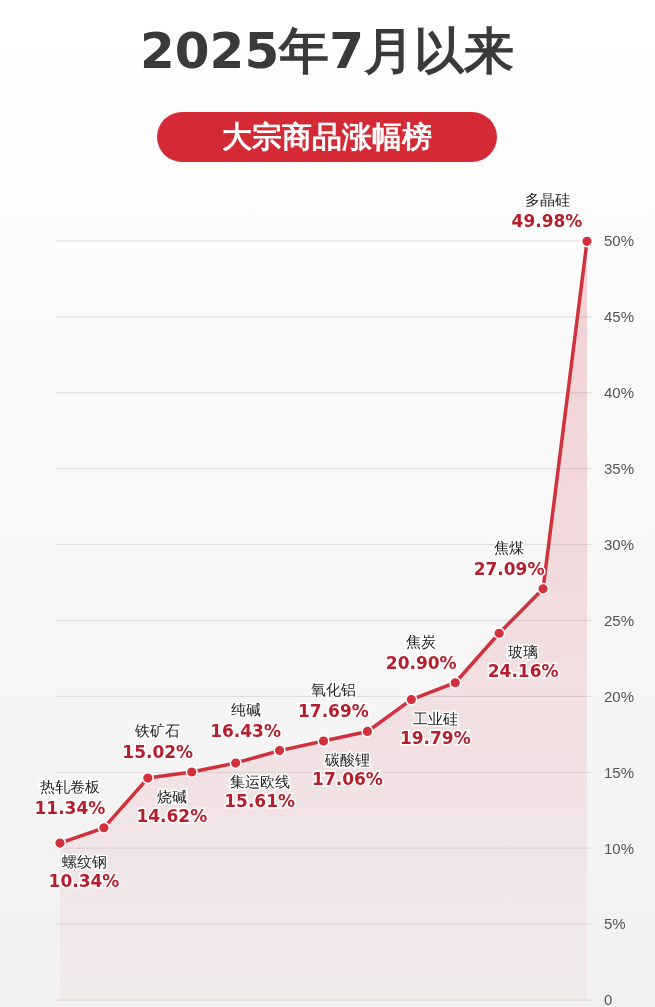  What do you see at coordinates (84, 862) in the screenshot?
I see `annotation: 螺纹钢` at bounding box center [84, 862].